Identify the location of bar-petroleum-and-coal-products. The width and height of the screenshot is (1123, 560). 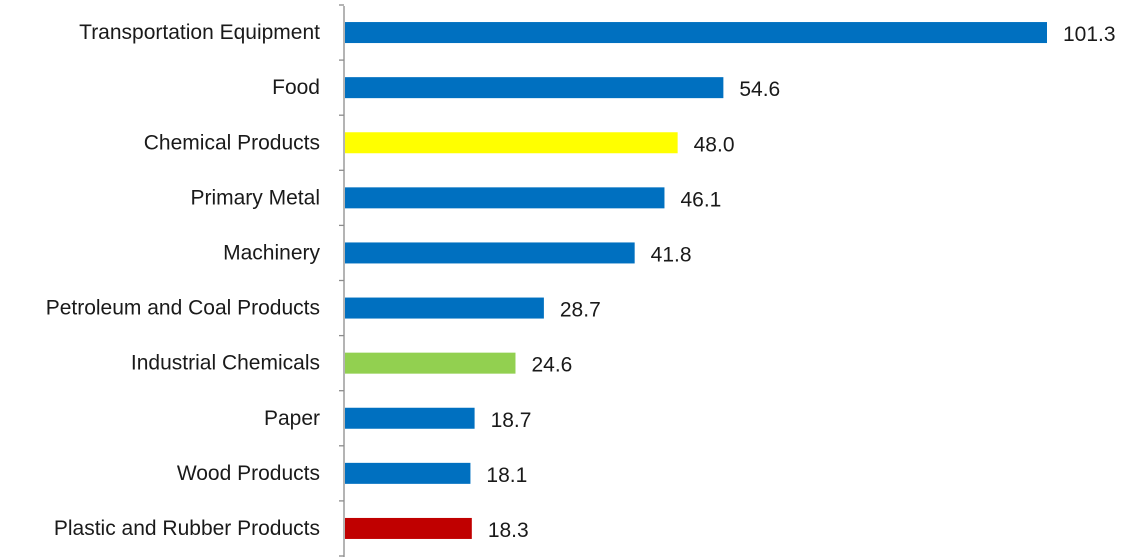
(444, 308).